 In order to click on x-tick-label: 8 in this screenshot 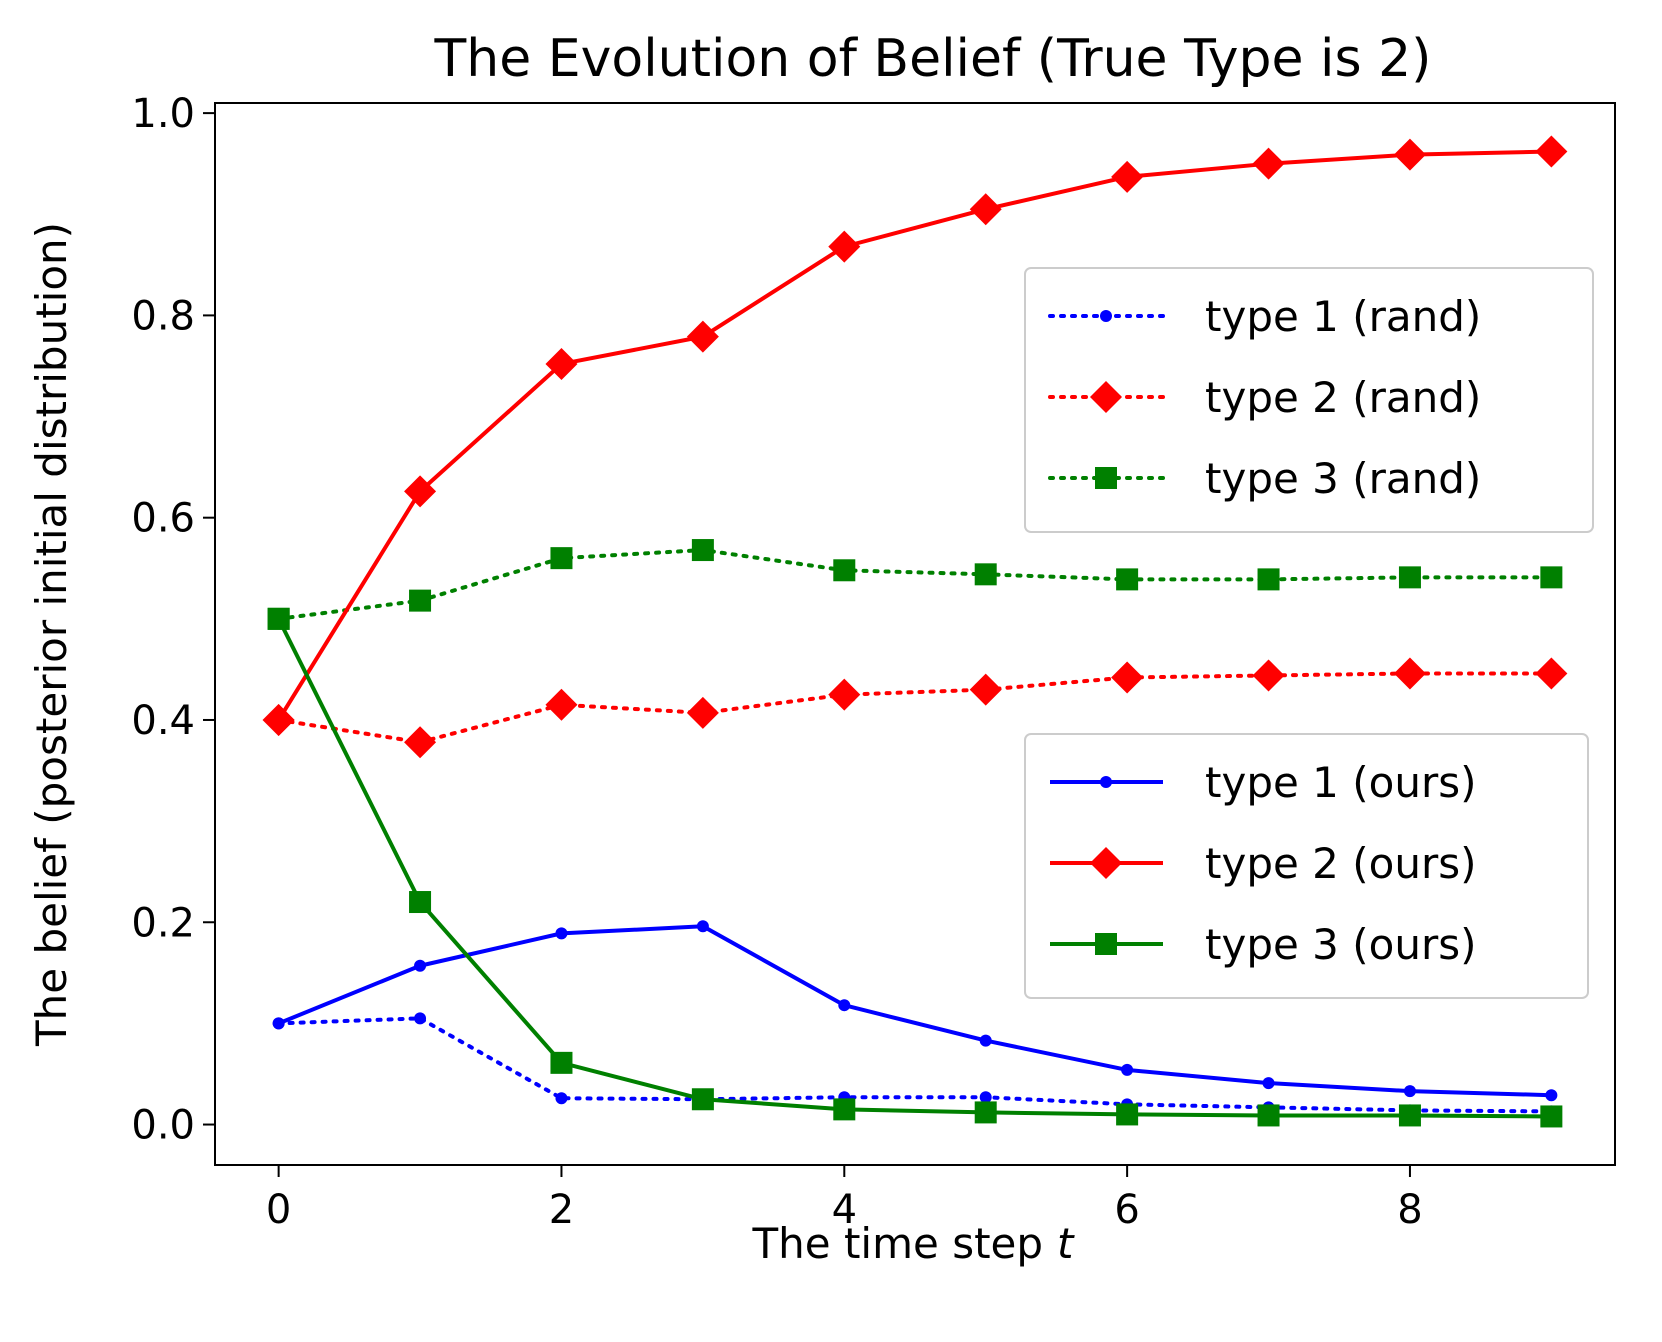, I will do `click(1409, 1210)`.